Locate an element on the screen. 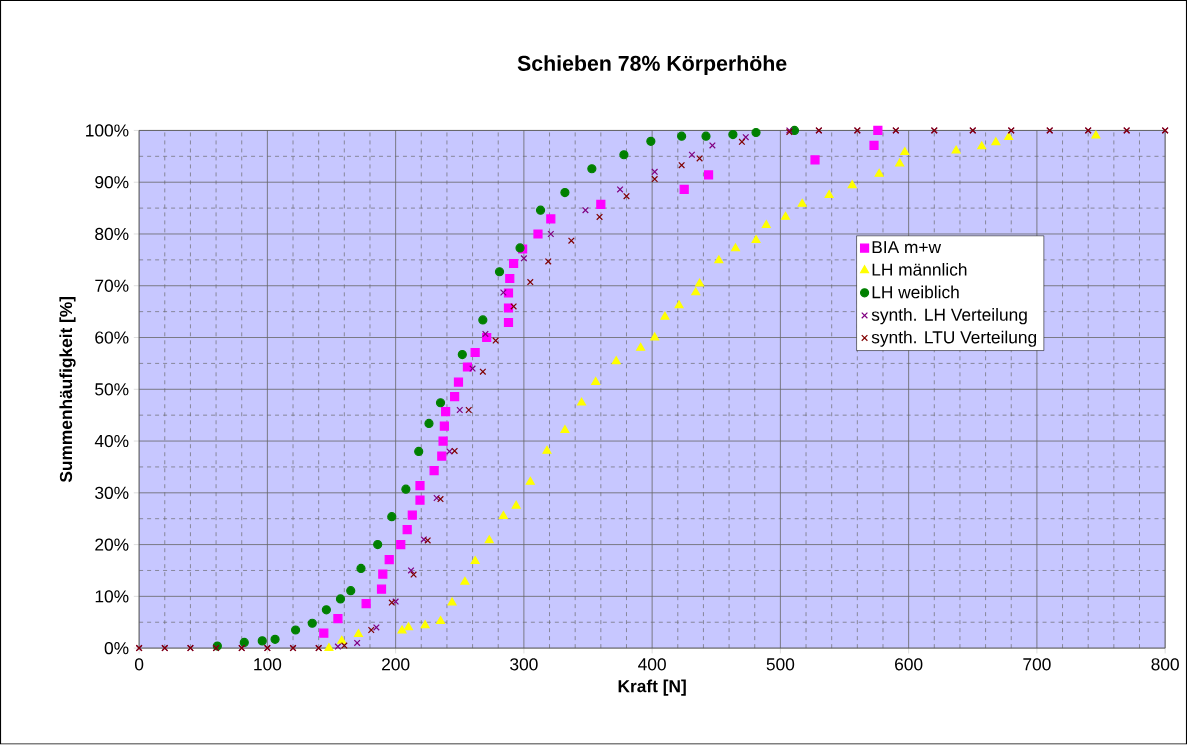 The image size is (1187, 745). x-tick-label: 800 is located at coordinates (1165, 664).